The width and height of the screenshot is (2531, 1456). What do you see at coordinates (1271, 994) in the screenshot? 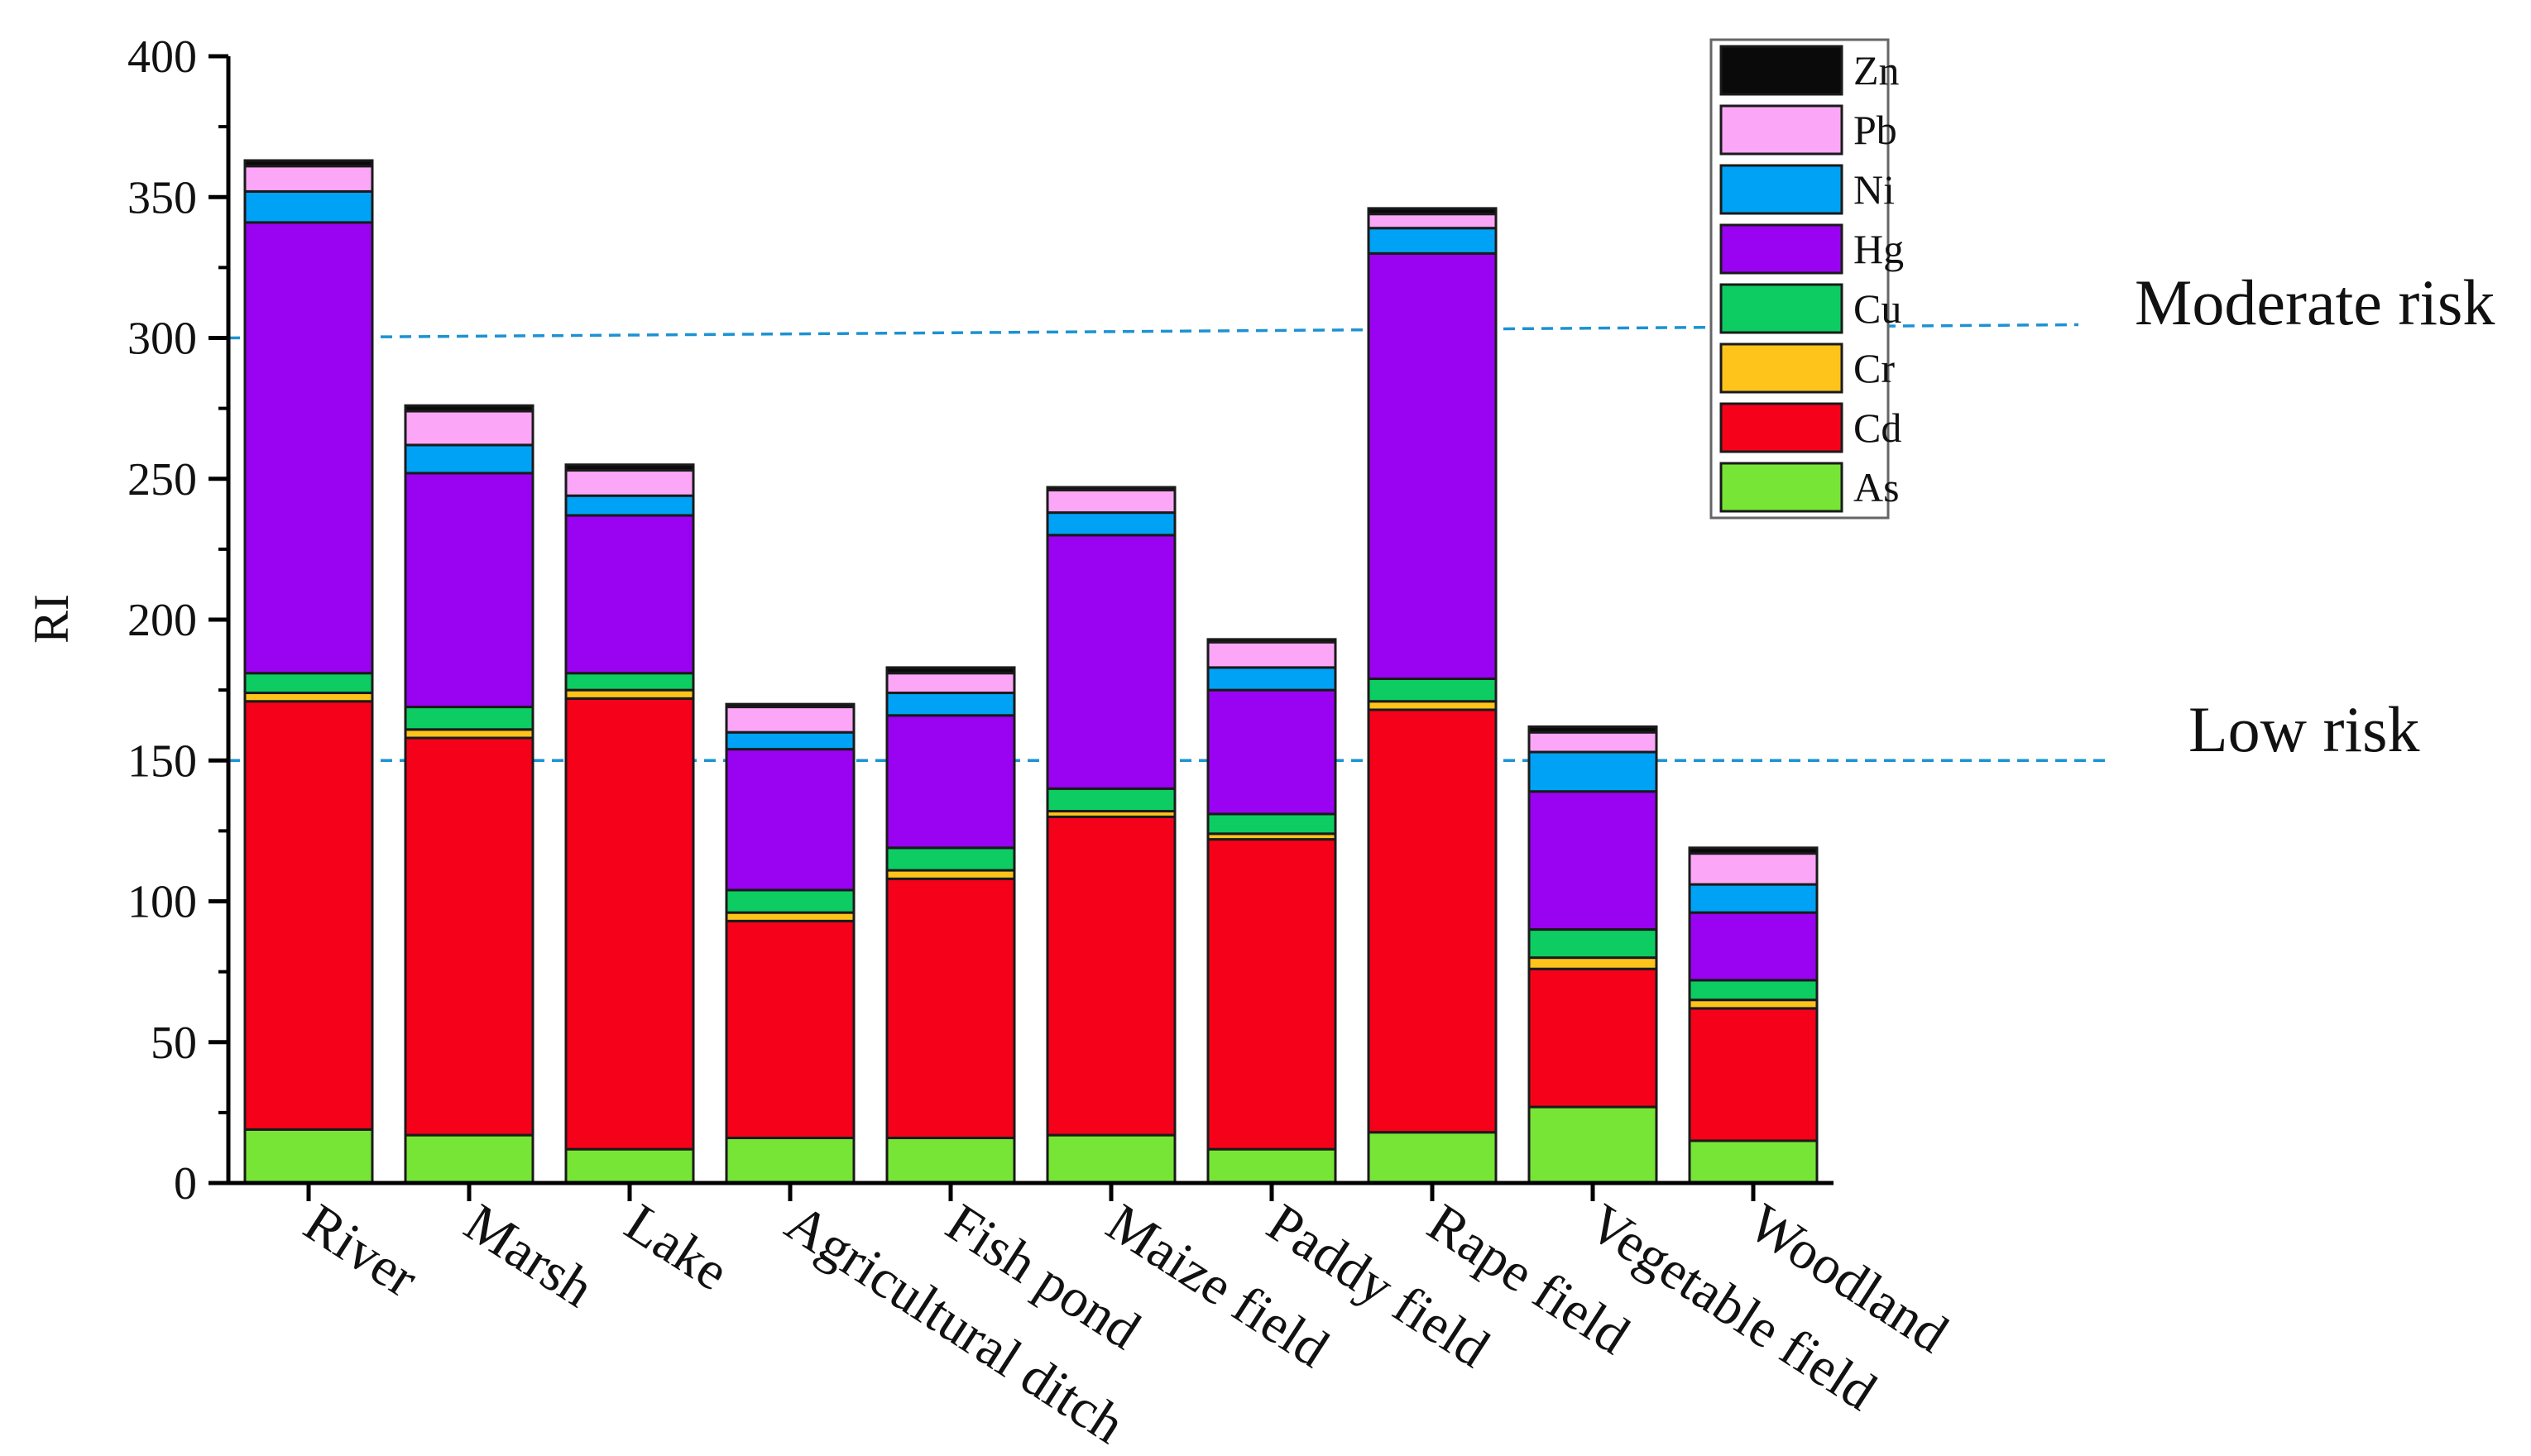
I see `bar-paddy-field-cd` at bounding box center [1271, 994].